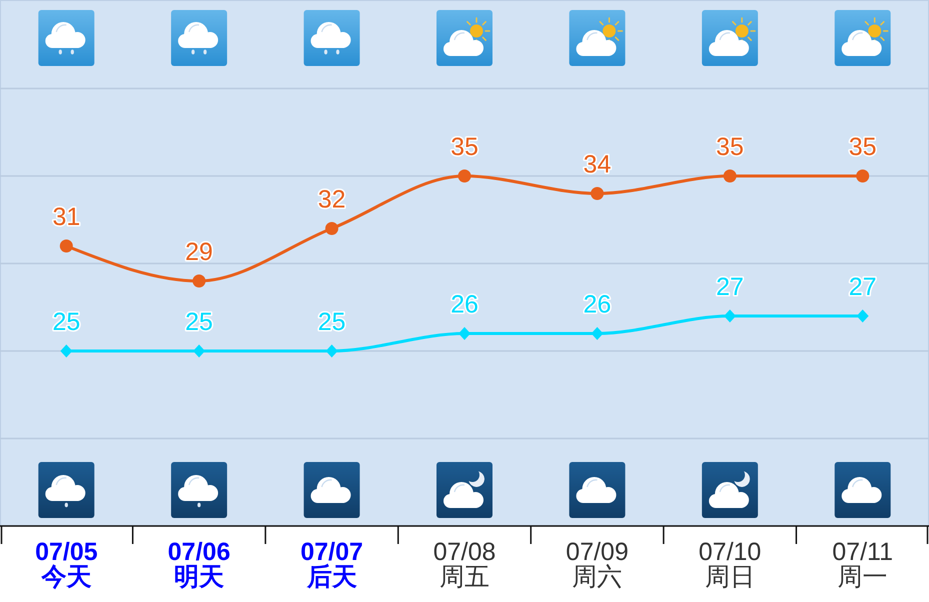 This screenshot has width=929, height=602. What do you see at coordinates (597, 564) in the screenshot?
I see `x-tick-label: 07/09 周六` at bounding box center [597, 564].